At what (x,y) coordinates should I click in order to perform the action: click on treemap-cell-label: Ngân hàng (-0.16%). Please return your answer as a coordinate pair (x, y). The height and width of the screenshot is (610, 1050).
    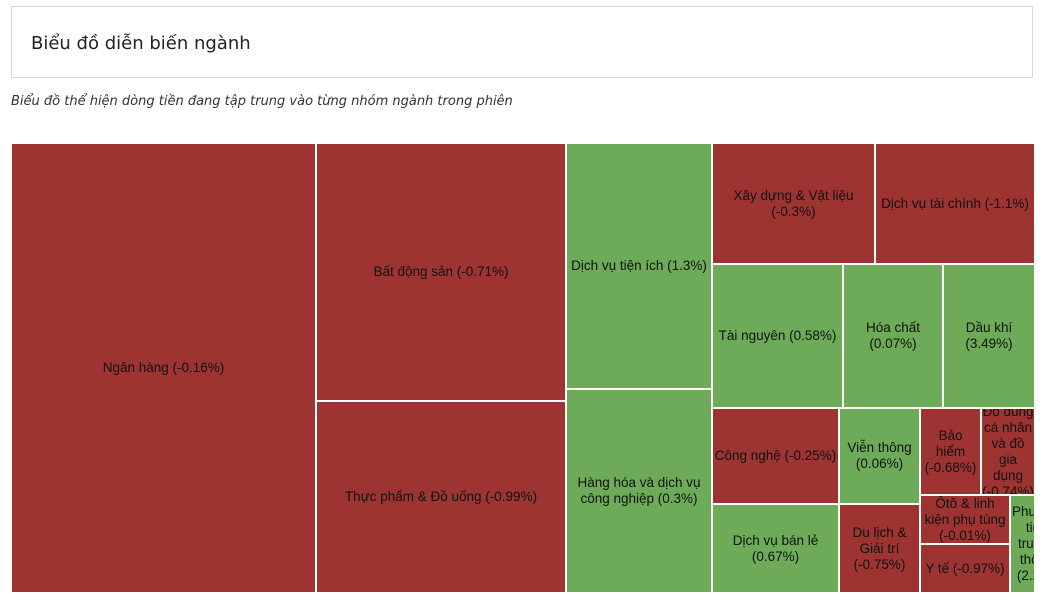
    Looking at the image, I should click on (163, 367).